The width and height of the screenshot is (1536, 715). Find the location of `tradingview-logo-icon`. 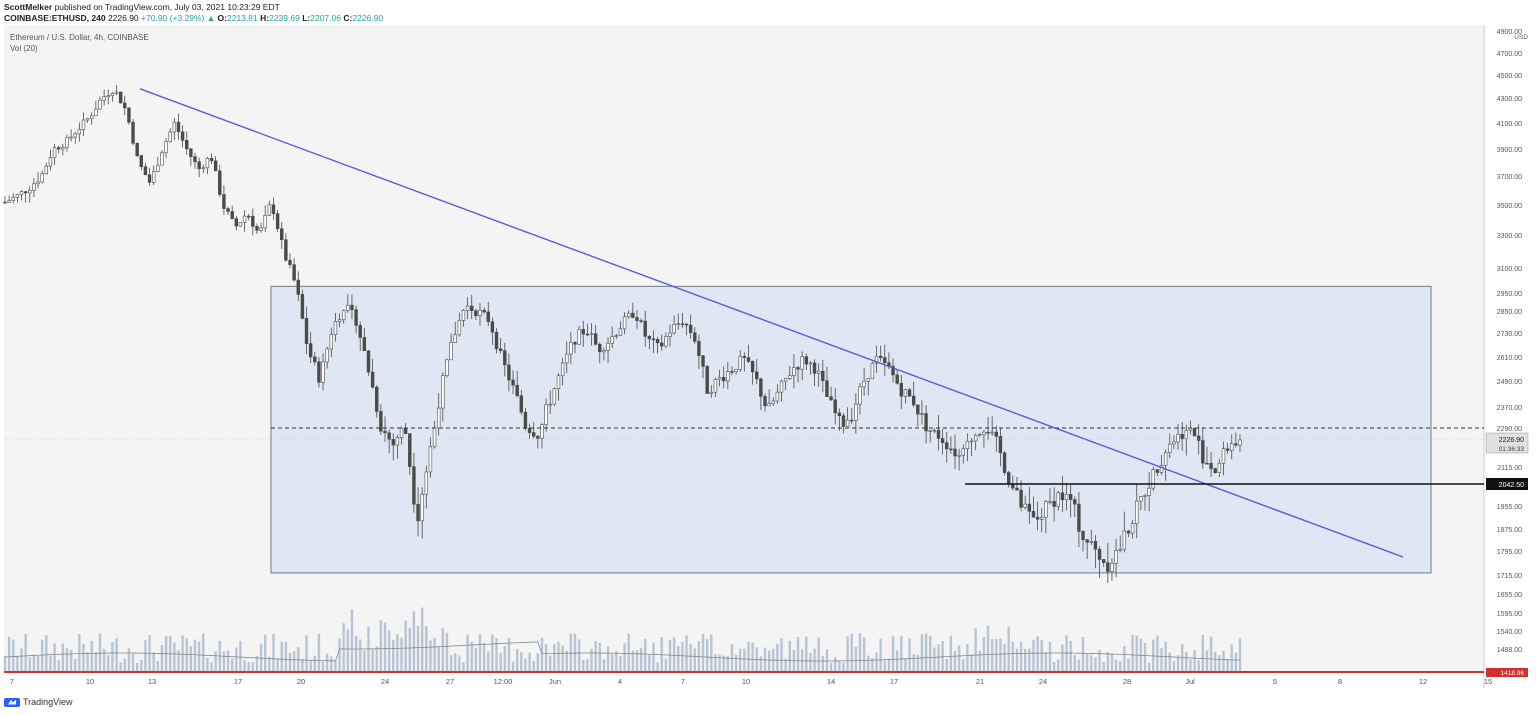

tradingview-logo-icon is located at coordinates (12, 702).